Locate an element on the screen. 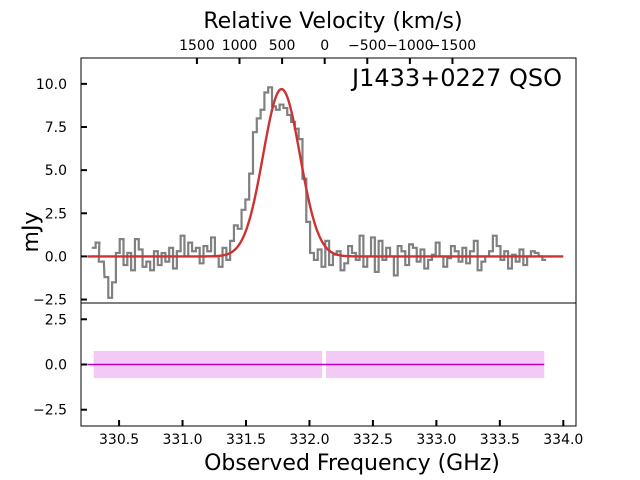 This screenshot has width=640, height=480. x-tick-label: 330.5 is located at coordinates (119, 440).